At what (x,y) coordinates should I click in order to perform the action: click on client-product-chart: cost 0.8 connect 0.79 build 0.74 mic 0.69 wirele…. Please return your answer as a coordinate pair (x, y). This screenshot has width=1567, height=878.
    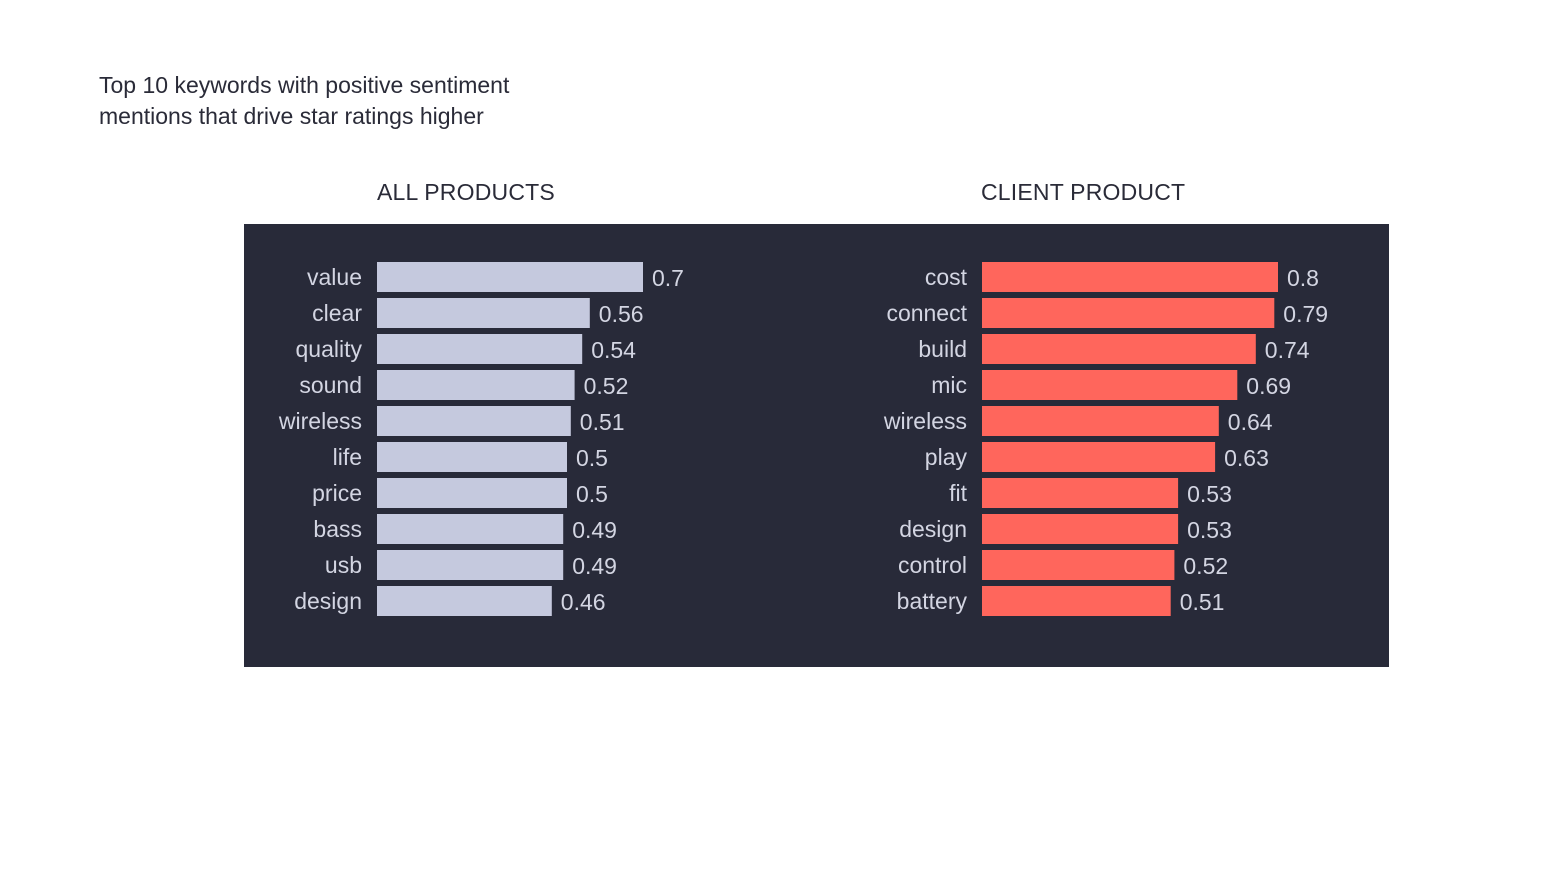
    Looking at the image, I should click on (1105, 439).